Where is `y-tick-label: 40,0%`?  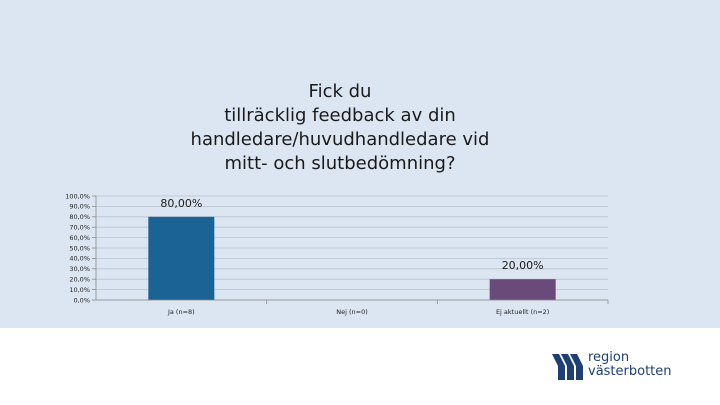 y-tick-label: 40,0% is located at coordinates (79, 259).